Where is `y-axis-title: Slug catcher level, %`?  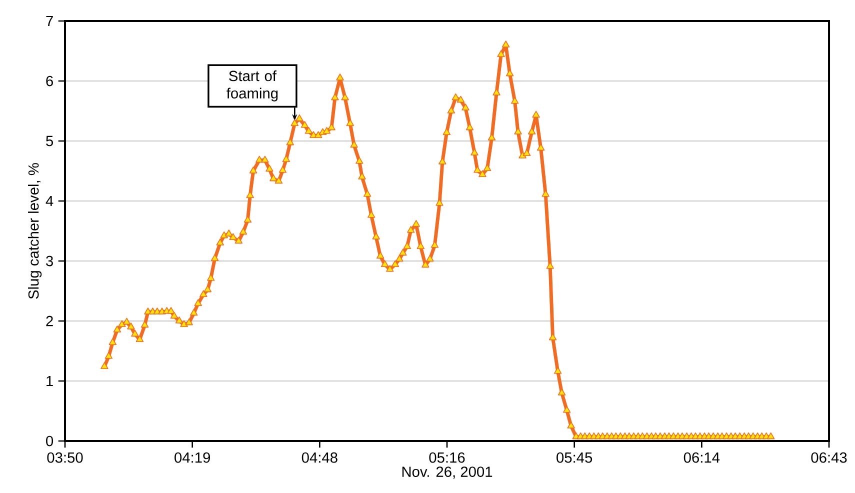 y-axis-title: Slug catcher level, % is located at coordinates (35, 231).